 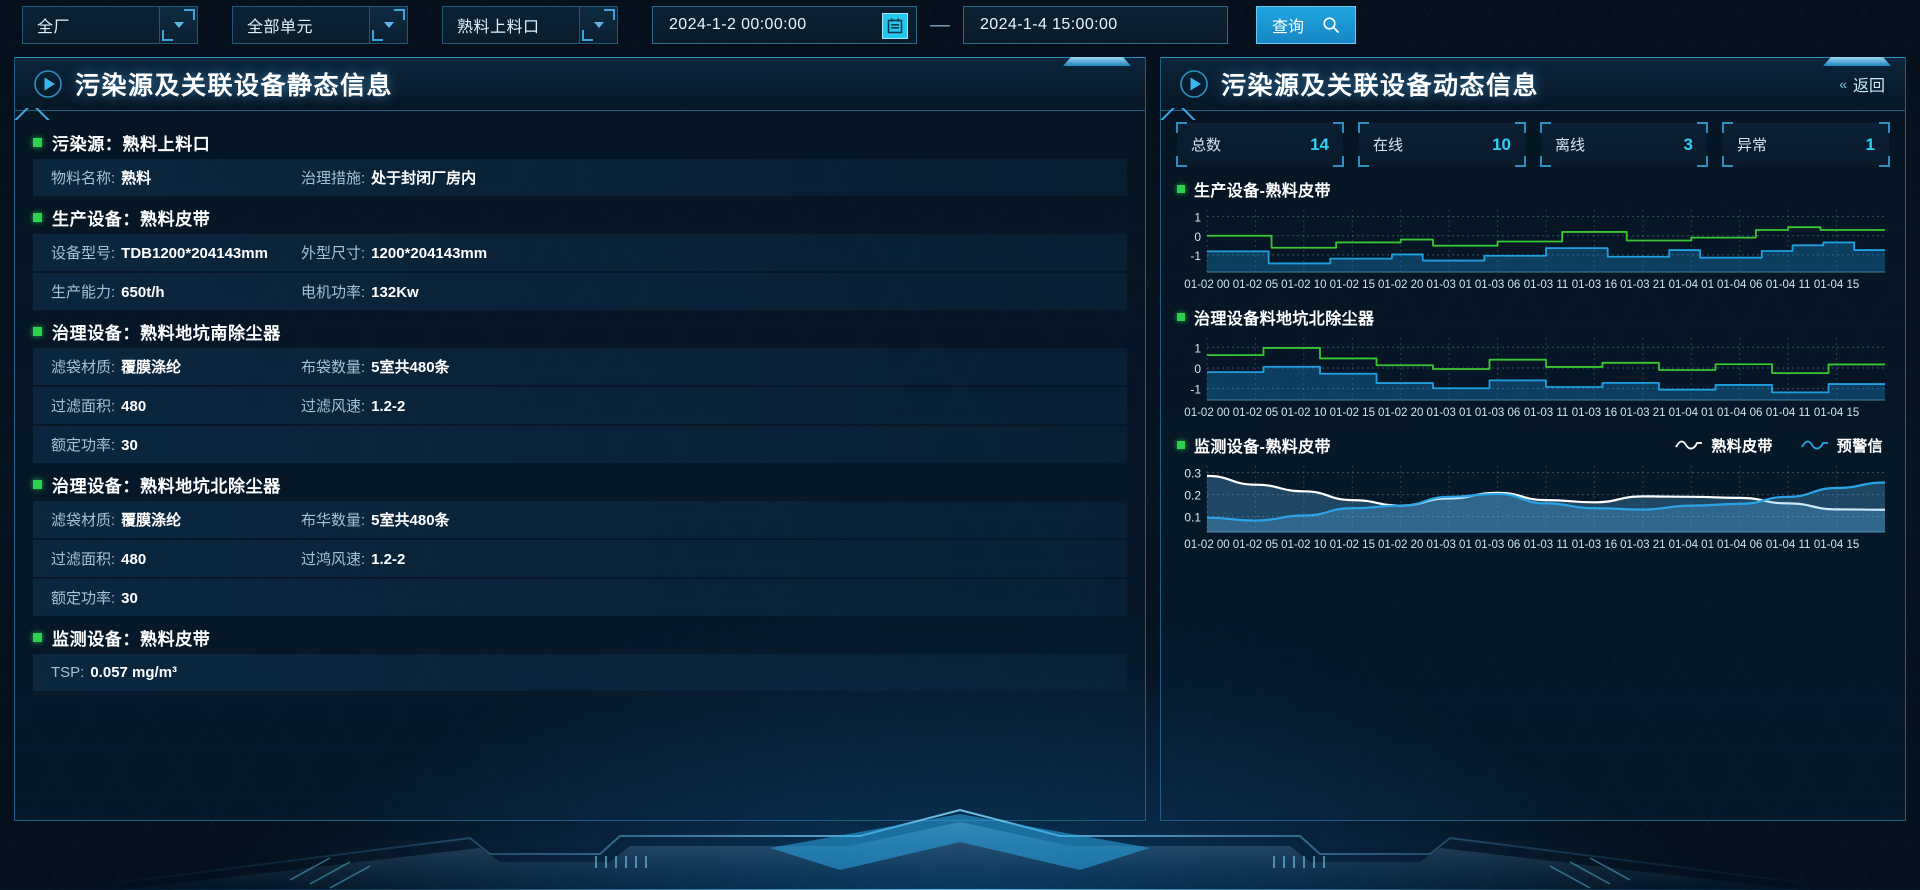 I want to click on chart-title-row: 监测设备-熟料皮带 熟料皮带 预警信, so click(x=1533, y=445).